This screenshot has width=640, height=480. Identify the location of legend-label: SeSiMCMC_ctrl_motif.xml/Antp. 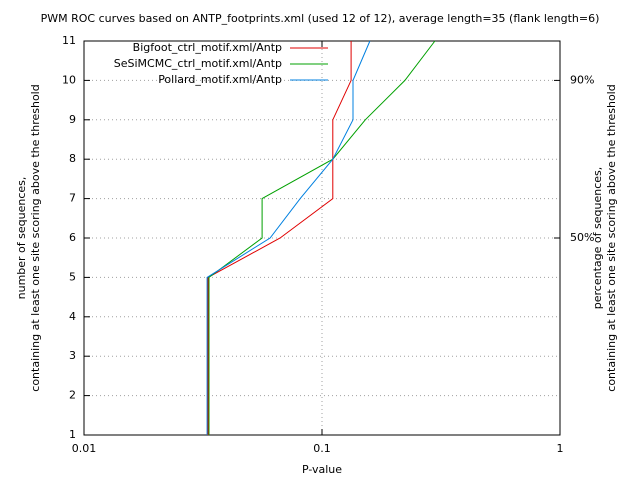
(198, 63).